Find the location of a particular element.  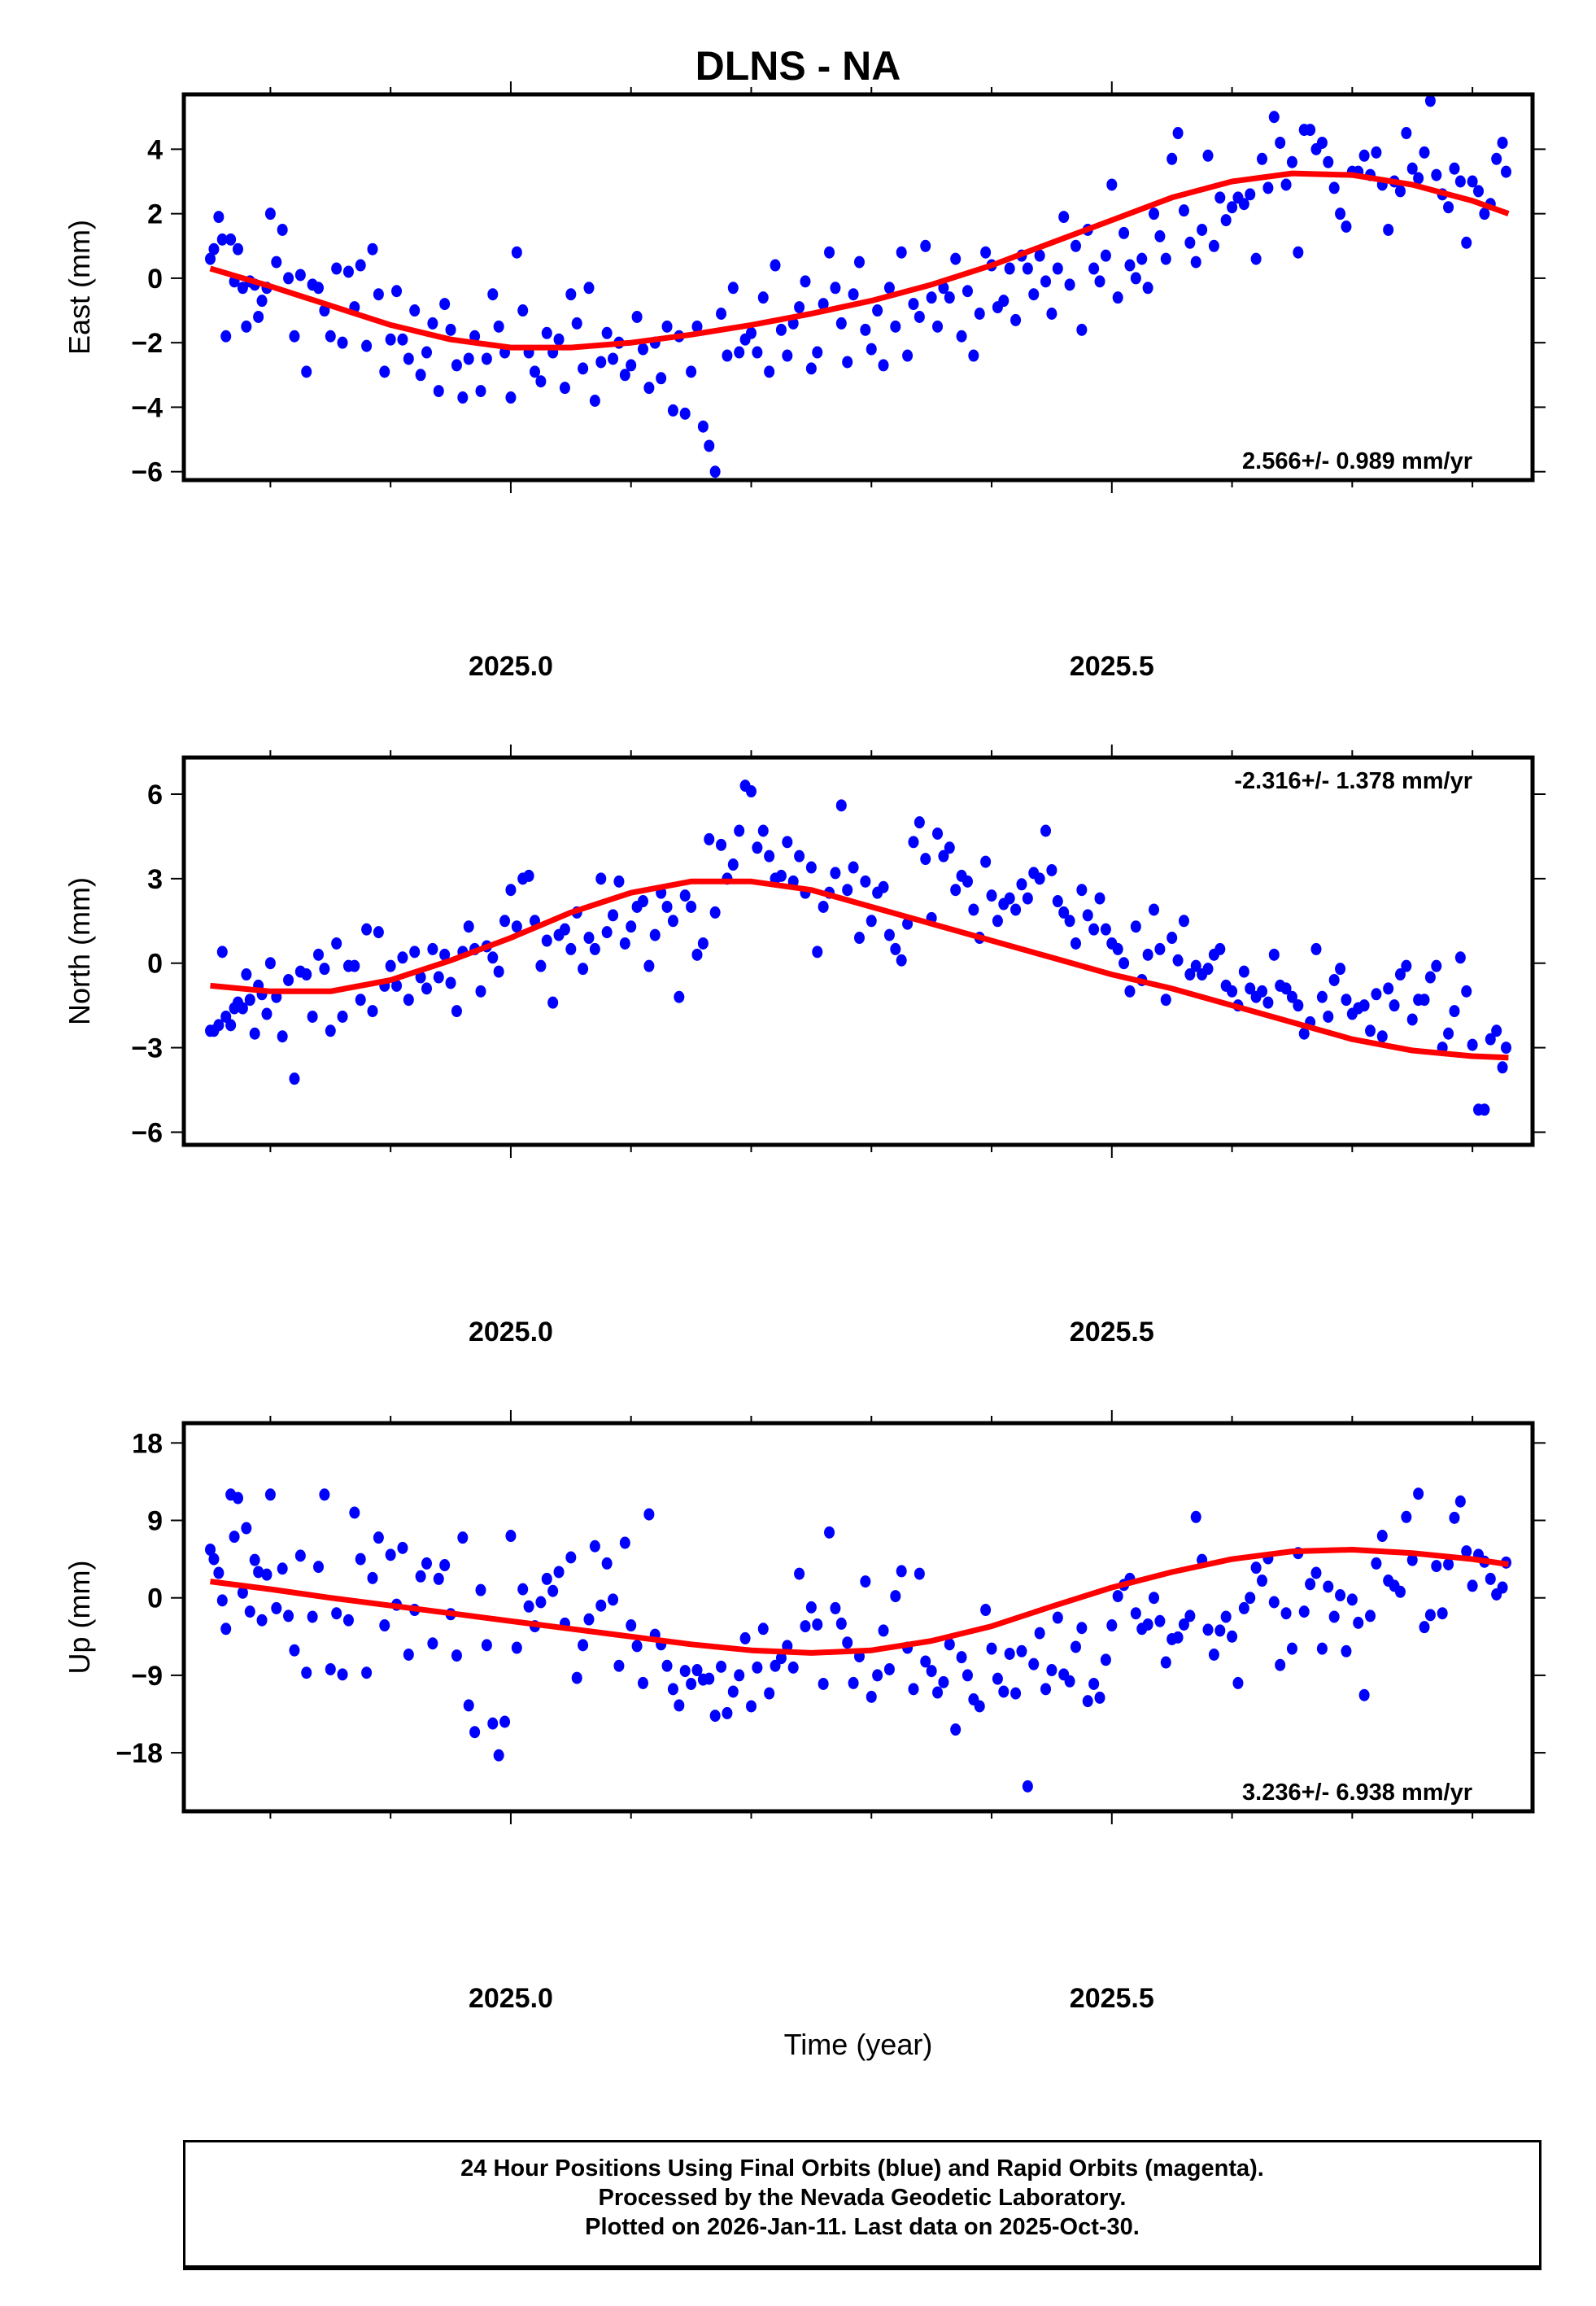

plot-area is located at coordinates (858, 1640).